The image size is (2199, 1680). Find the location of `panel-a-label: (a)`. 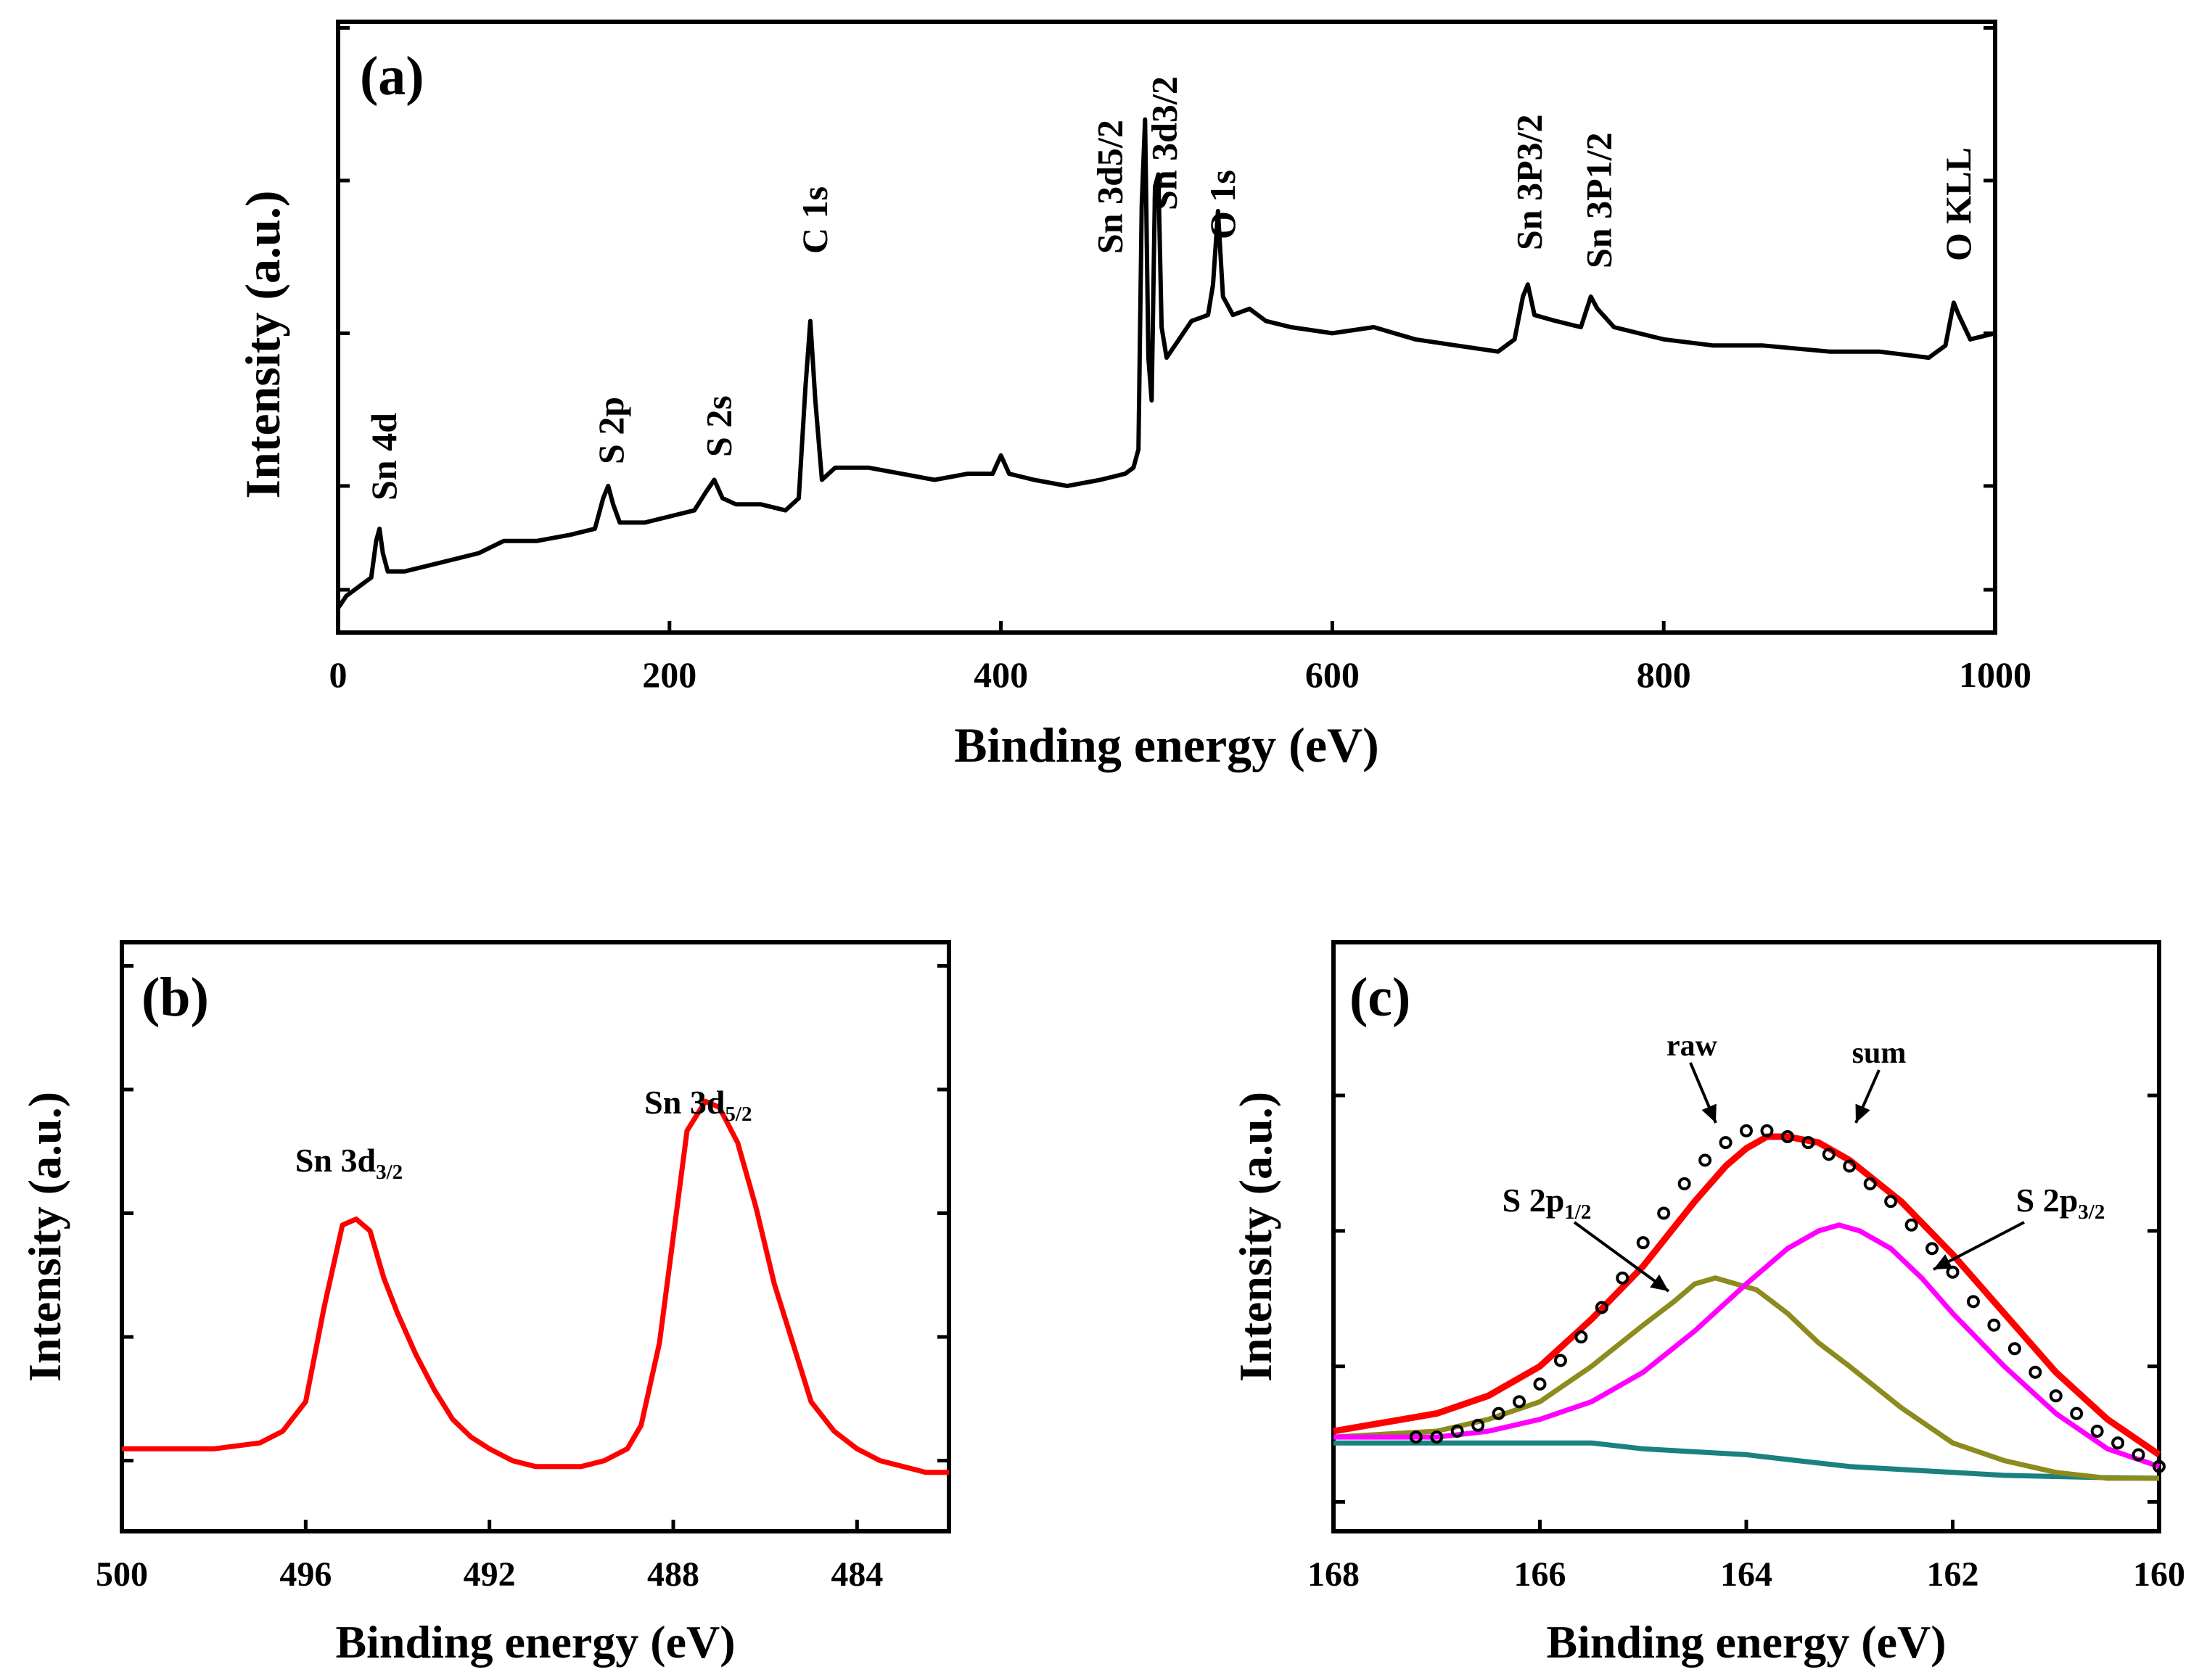

panel-a-label: (a) is located at coordinates (392, 76).